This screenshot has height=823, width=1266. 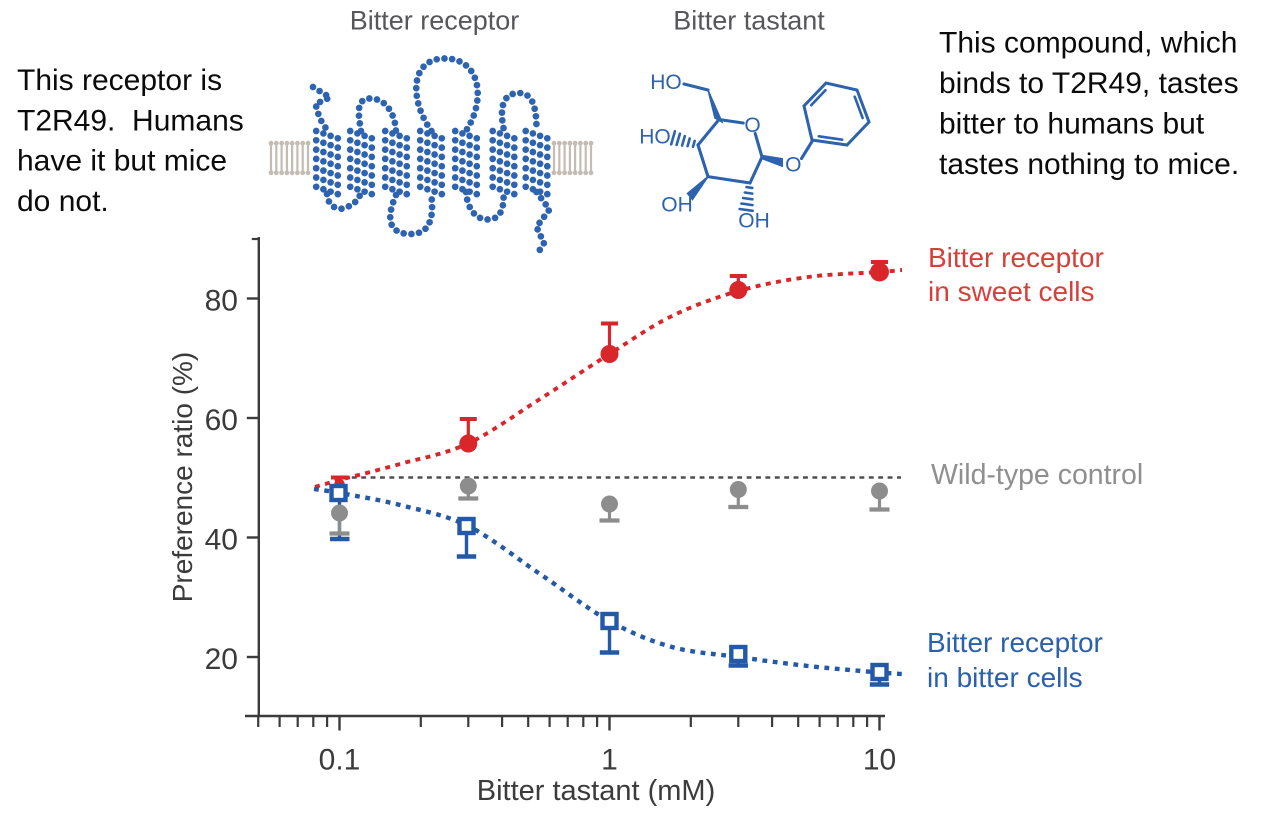 What do you see at coordinates (63, 201) in the screenshot?
I see `svg-text: do not.` at bounding box center [63, 201].